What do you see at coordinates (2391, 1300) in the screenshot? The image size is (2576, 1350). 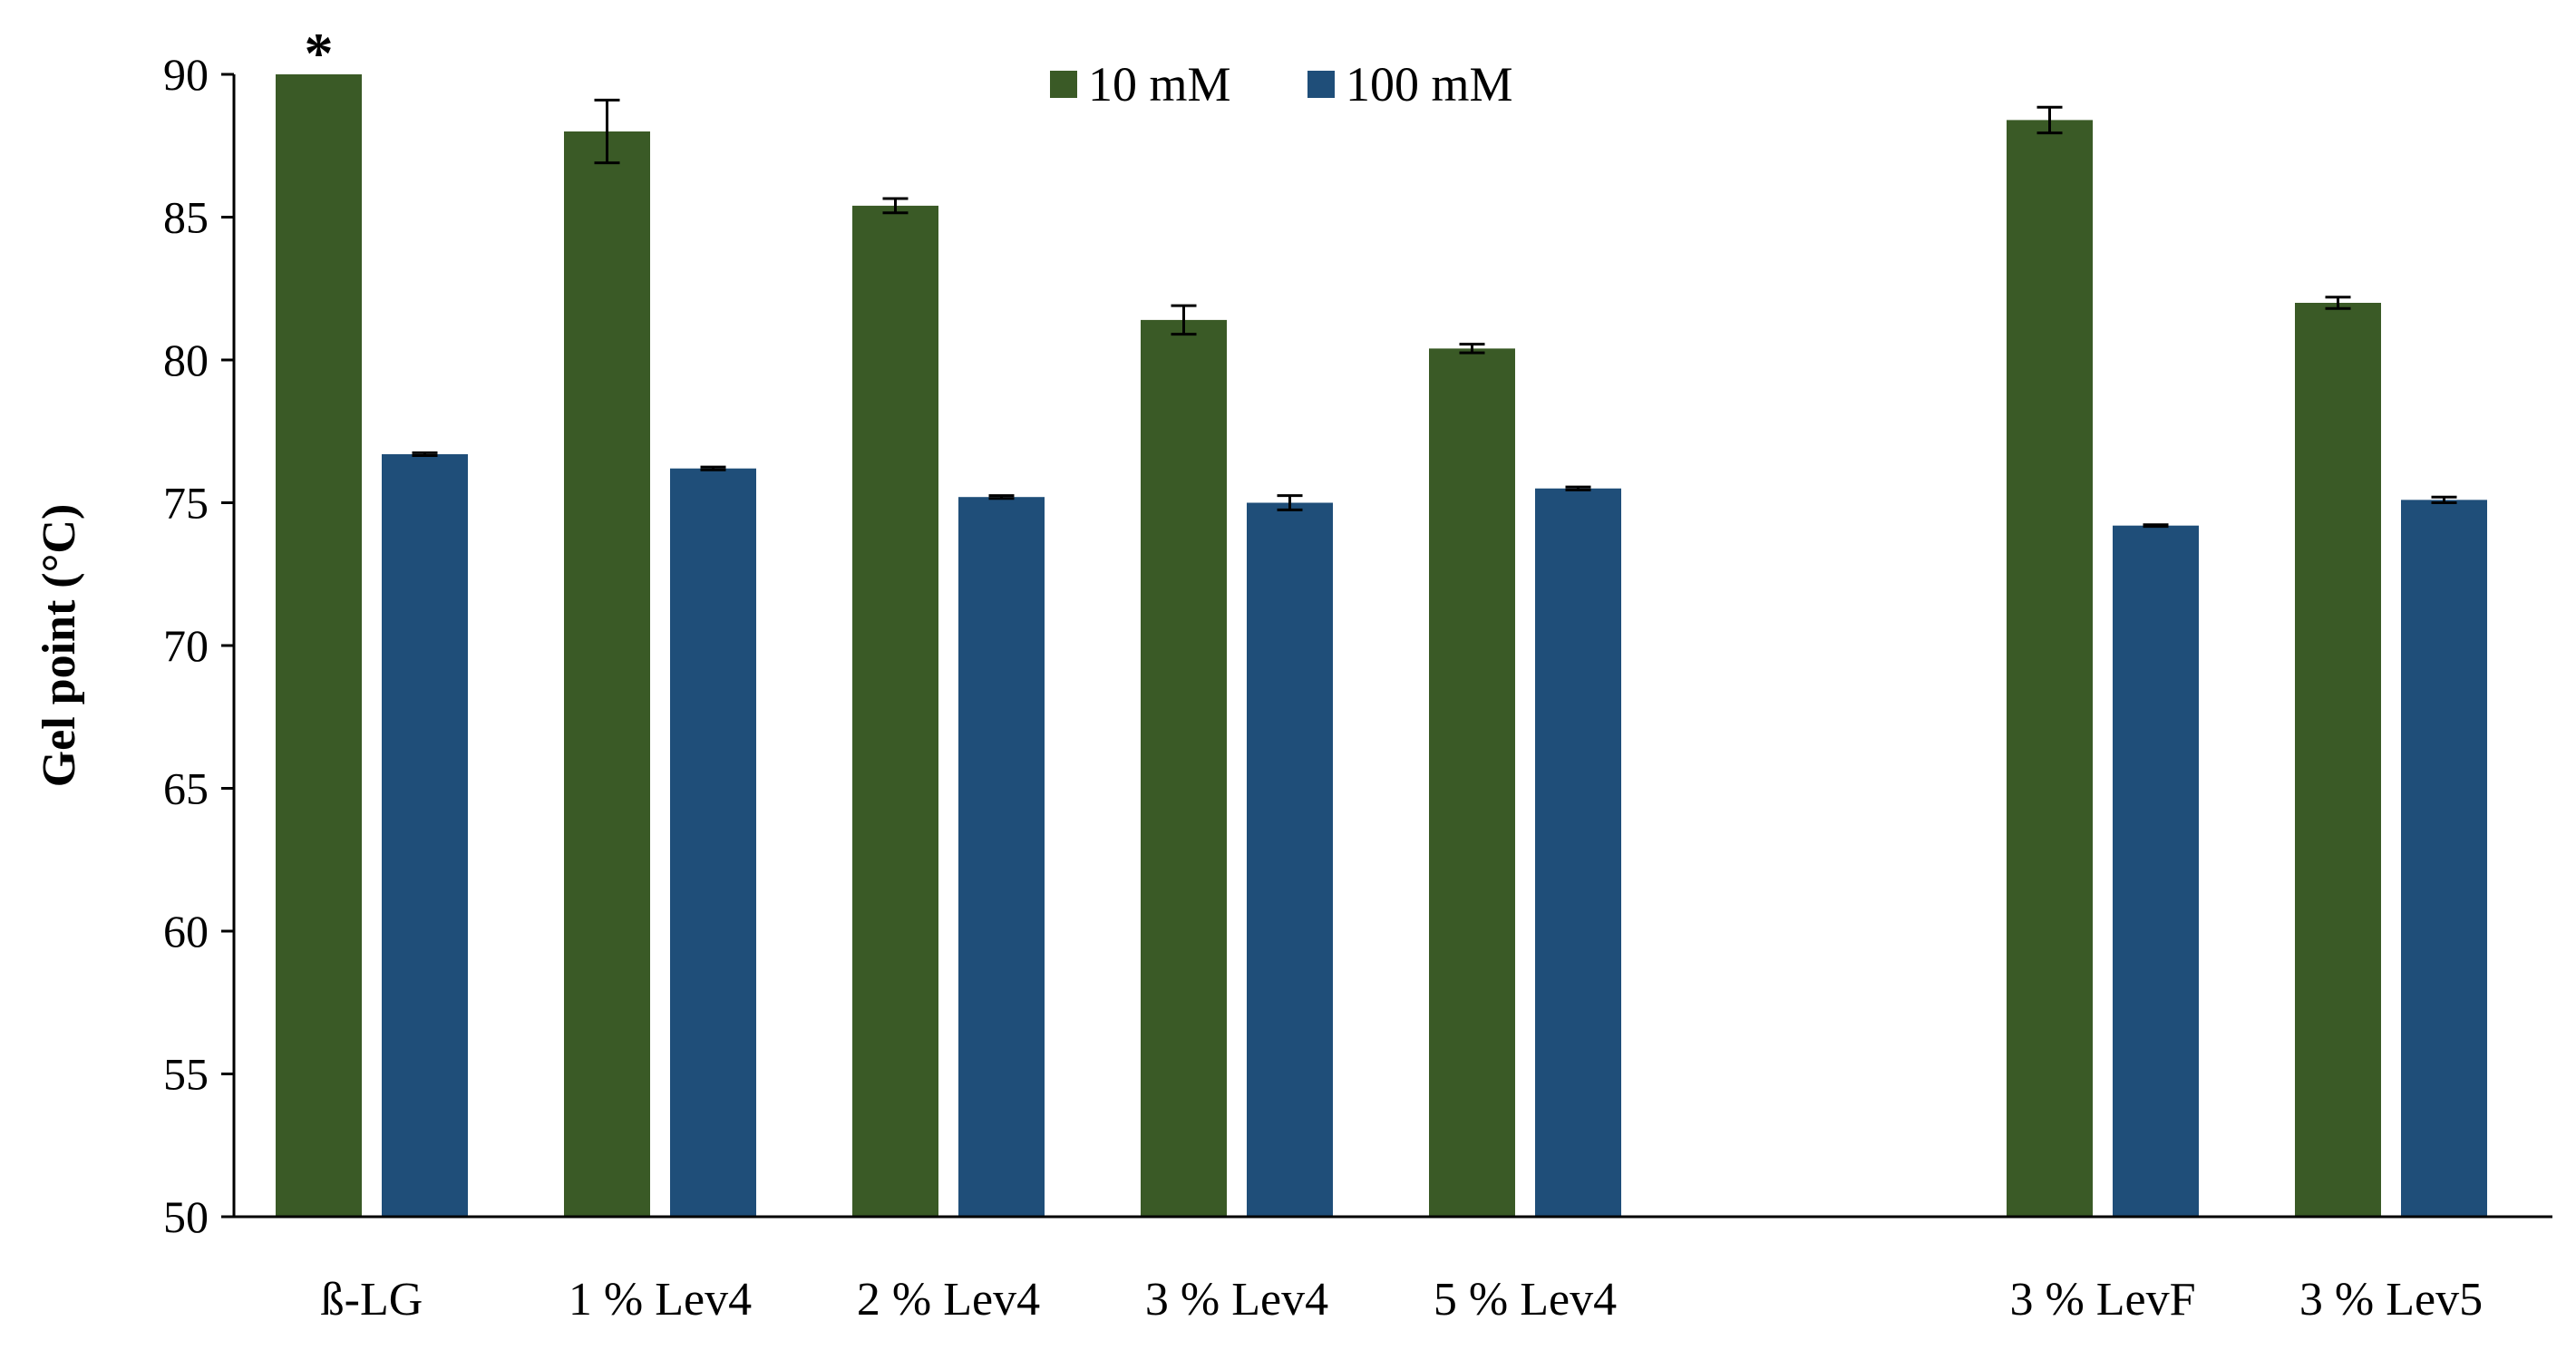 I see `x-tick-label: 3 % Lev5` at bounding box center [2391, 1300].